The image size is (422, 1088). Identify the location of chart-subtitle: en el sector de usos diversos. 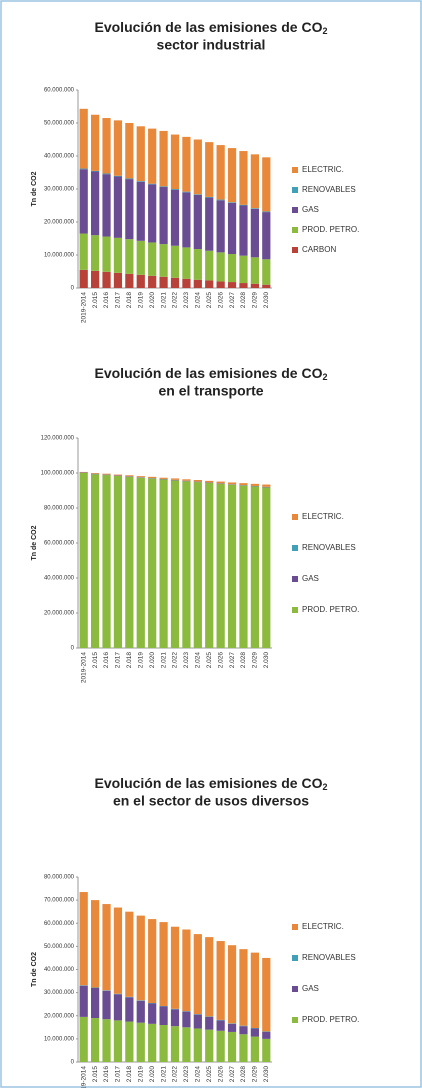
(211, 801).